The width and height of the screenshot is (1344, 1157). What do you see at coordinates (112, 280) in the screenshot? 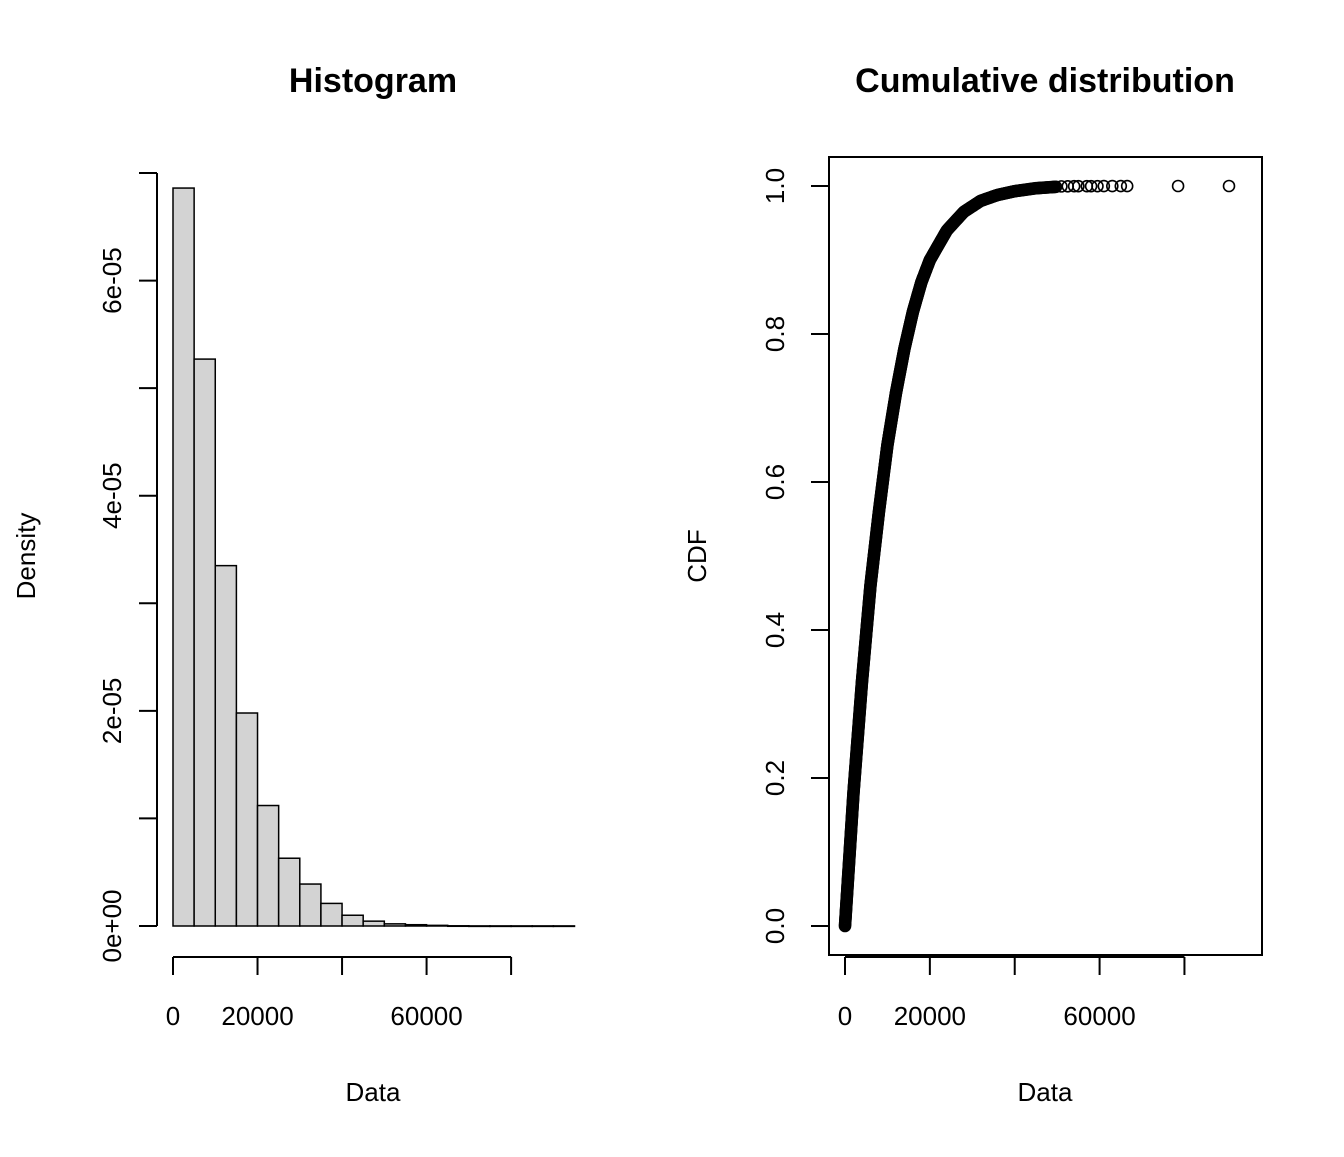
I see `histogram-y-tick-label: 6e-05` at bounding box center [112, 280].